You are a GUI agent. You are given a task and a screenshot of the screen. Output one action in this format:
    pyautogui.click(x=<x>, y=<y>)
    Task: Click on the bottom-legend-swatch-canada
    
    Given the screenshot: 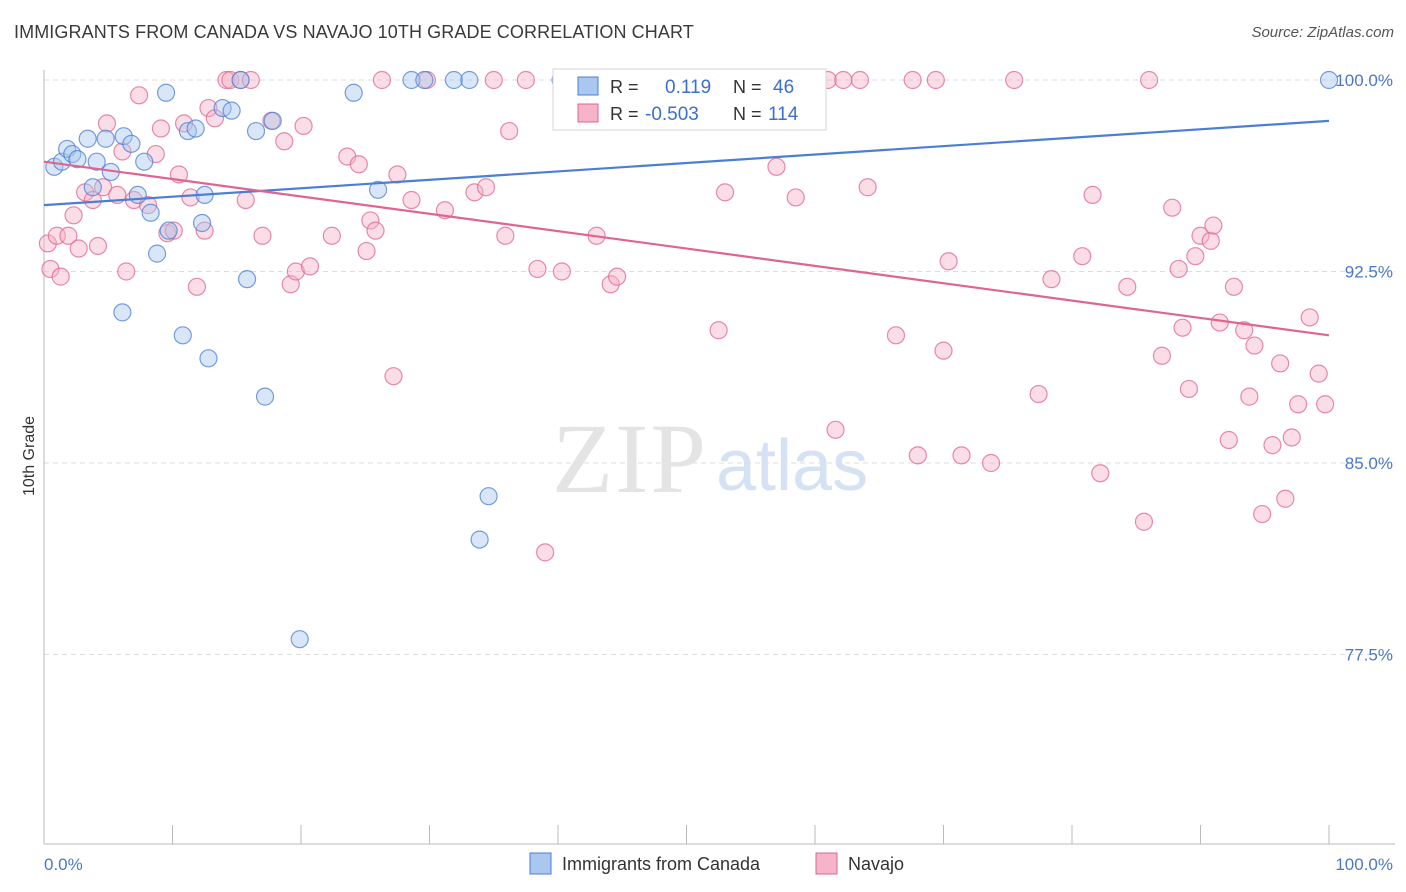 What is the action you would take?
    pyautogui.click(x=540, y=863)
    